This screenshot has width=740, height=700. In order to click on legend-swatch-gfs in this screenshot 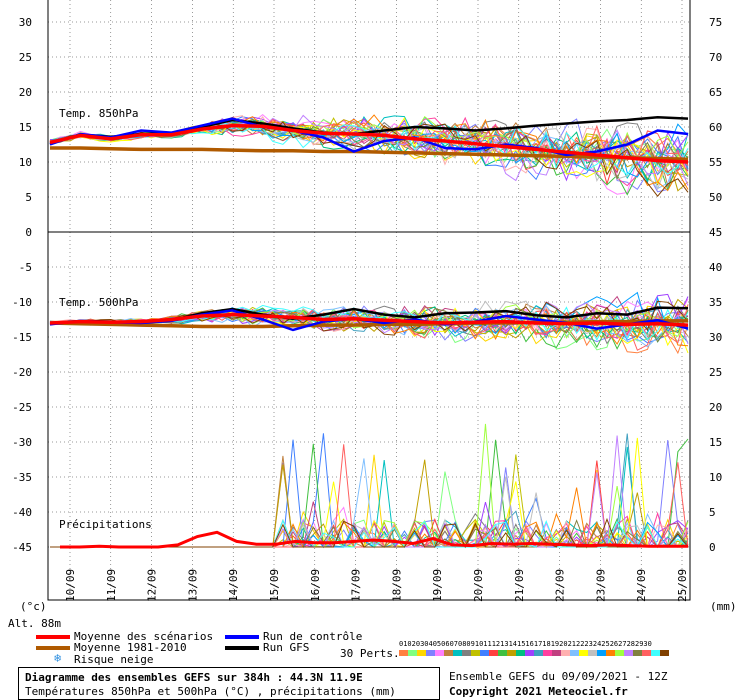, I will do `click(242, 648)`.